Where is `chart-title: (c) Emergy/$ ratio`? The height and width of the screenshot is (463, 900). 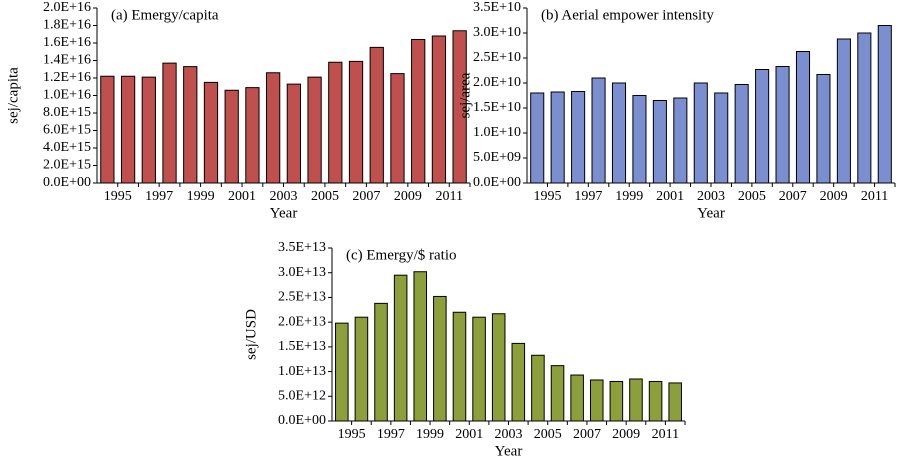
chart-title: (c) Emergy/$ ratio is located at coordinates (401, 255).